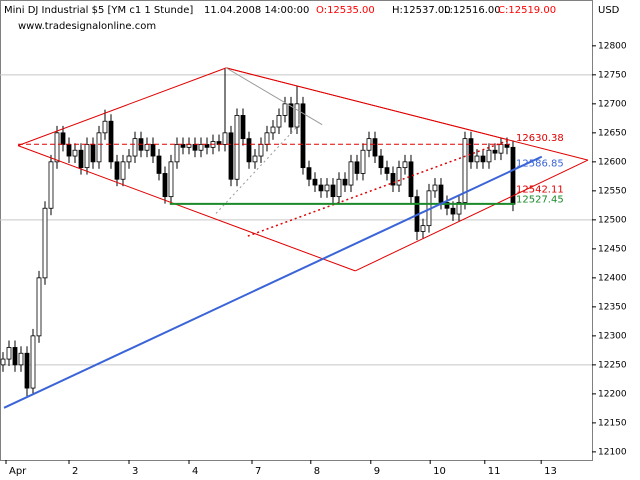 This screenshot has width=640, height=480. Describe the element at coordinates (472, 10) in the screenshot. I see `low-label: L:12516.00` at that location.